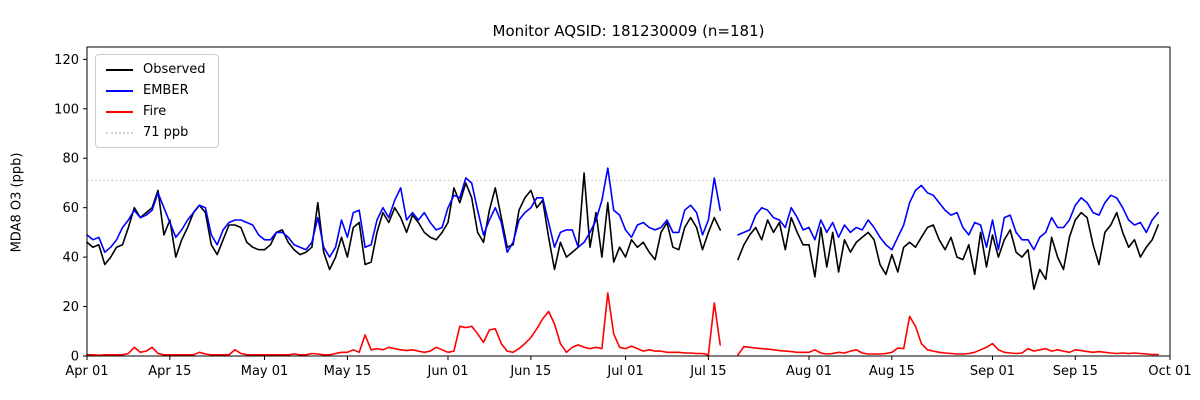  I want to click on legend-label: Observed, so click(174, 69).